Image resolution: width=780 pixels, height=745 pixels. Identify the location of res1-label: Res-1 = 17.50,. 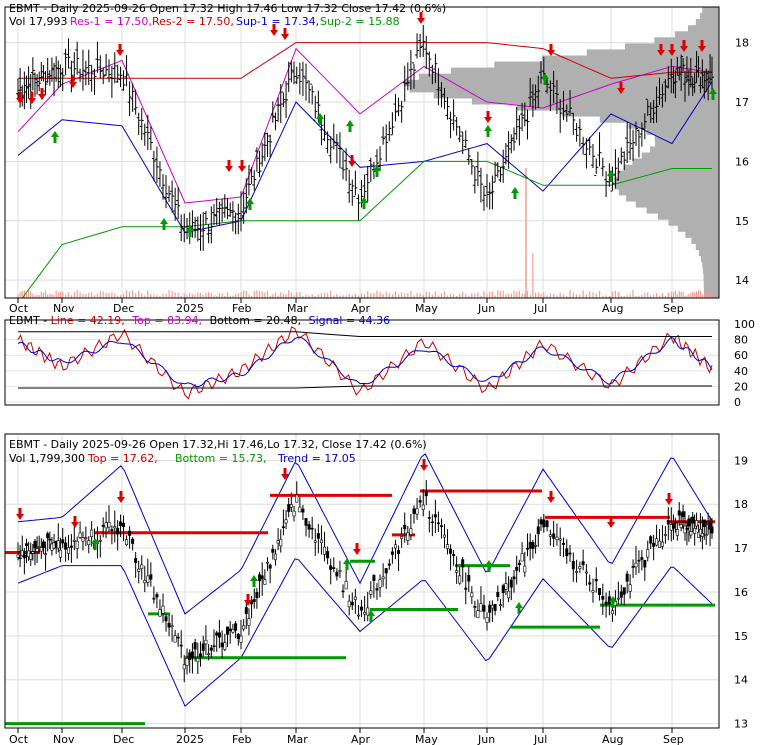
(111, 21).